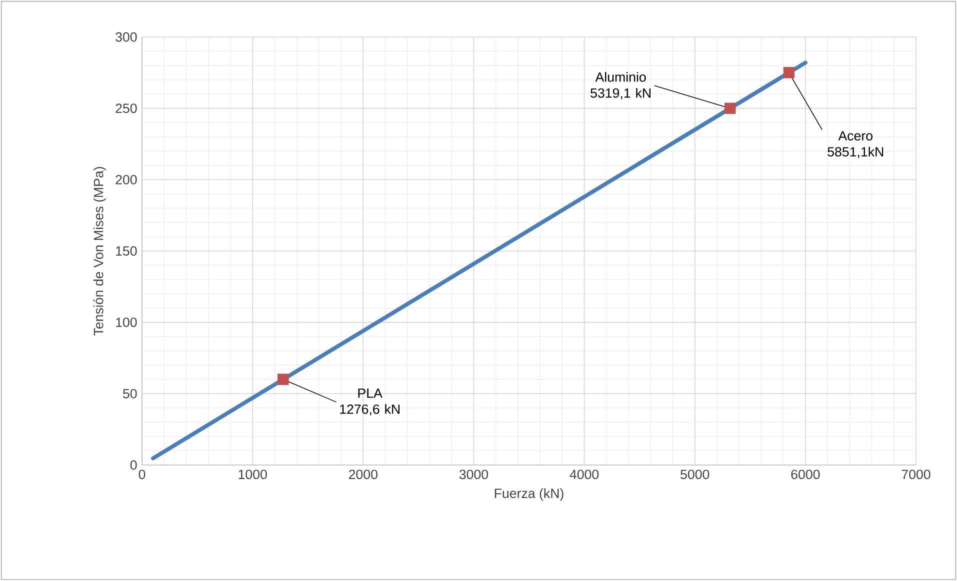 The image size is (957, 581). Describe the element at coordinates (126, 251) in the screenshot. I see `y-tick-label: 150` at that location.